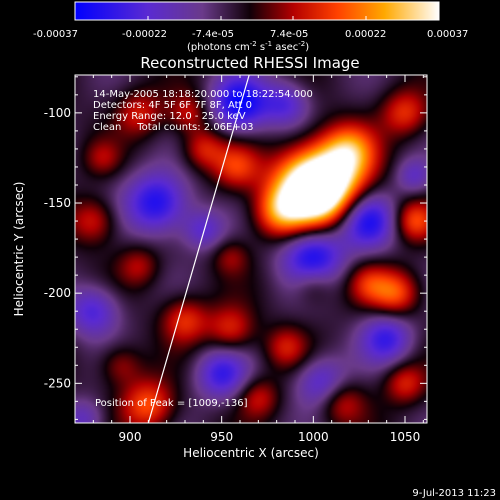  What do you see at coordinates (171, 403) in the screenshot?
I see `peak-position-label: Position of Peak = [1009,-136]` at bounding box center [171, 403].